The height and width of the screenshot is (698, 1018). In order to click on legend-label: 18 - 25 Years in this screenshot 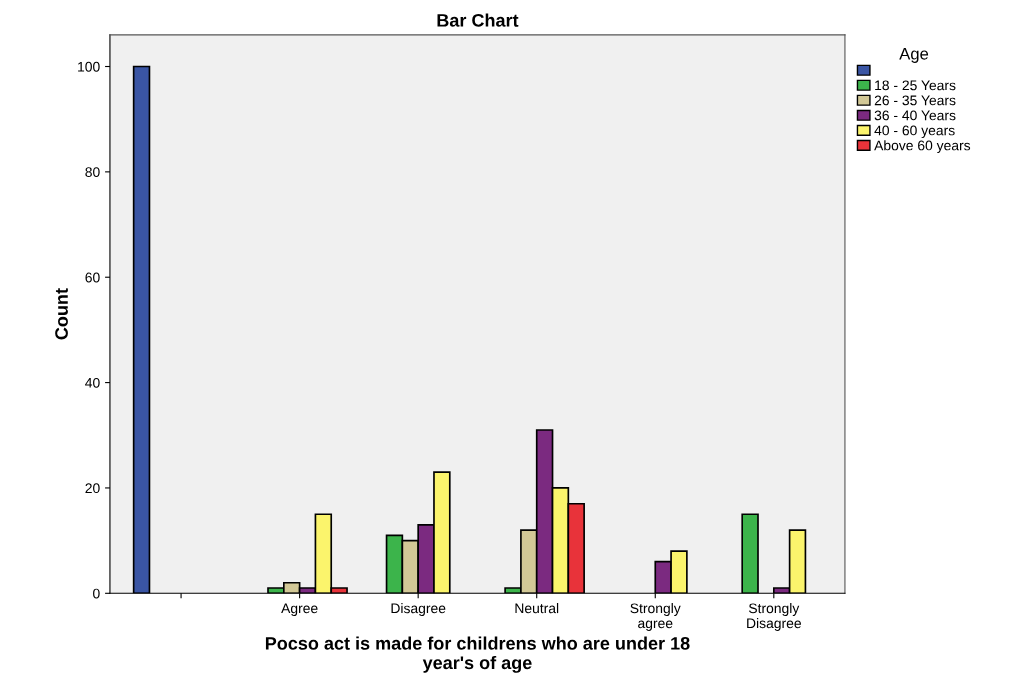, I will do `click(915, 85)`.